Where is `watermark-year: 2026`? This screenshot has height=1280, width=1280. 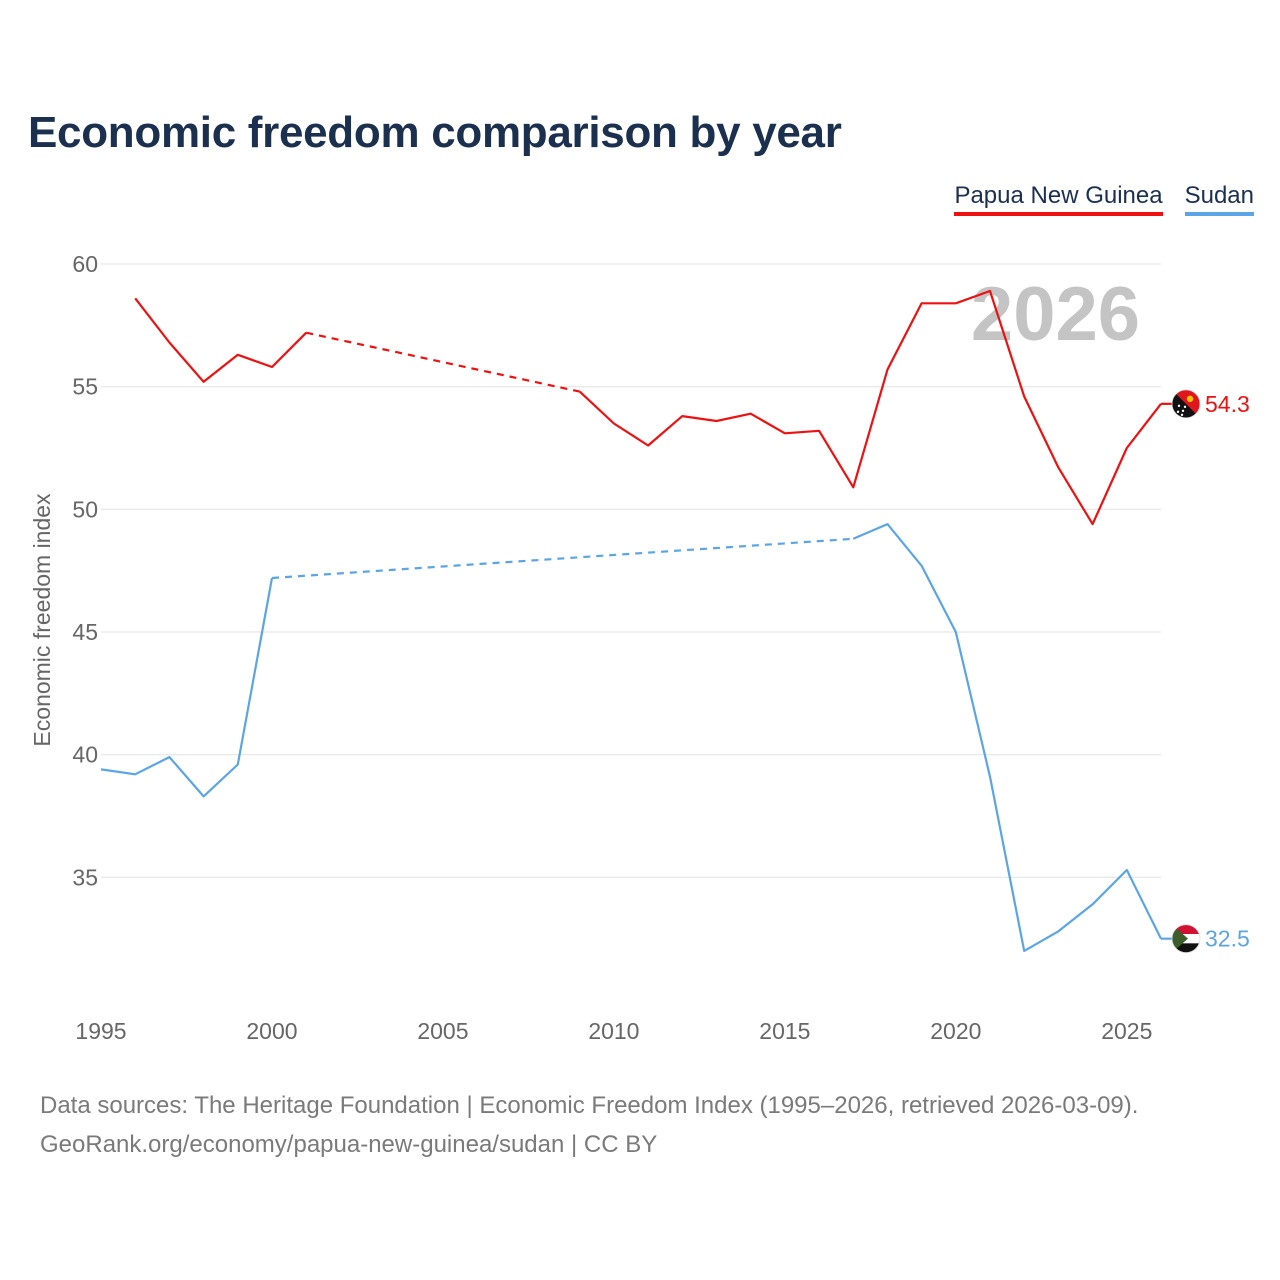 watermark-year: 2026 is located at coordinates (1055, 314).